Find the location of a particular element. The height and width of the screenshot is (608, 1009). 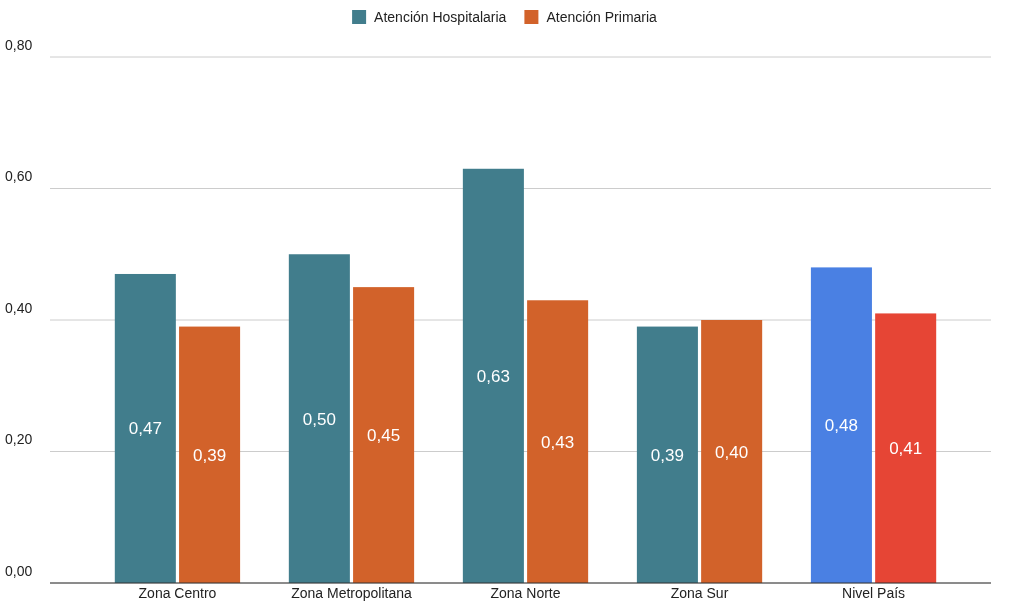

data-label: 0,45 is located at coordinates (384, 436).